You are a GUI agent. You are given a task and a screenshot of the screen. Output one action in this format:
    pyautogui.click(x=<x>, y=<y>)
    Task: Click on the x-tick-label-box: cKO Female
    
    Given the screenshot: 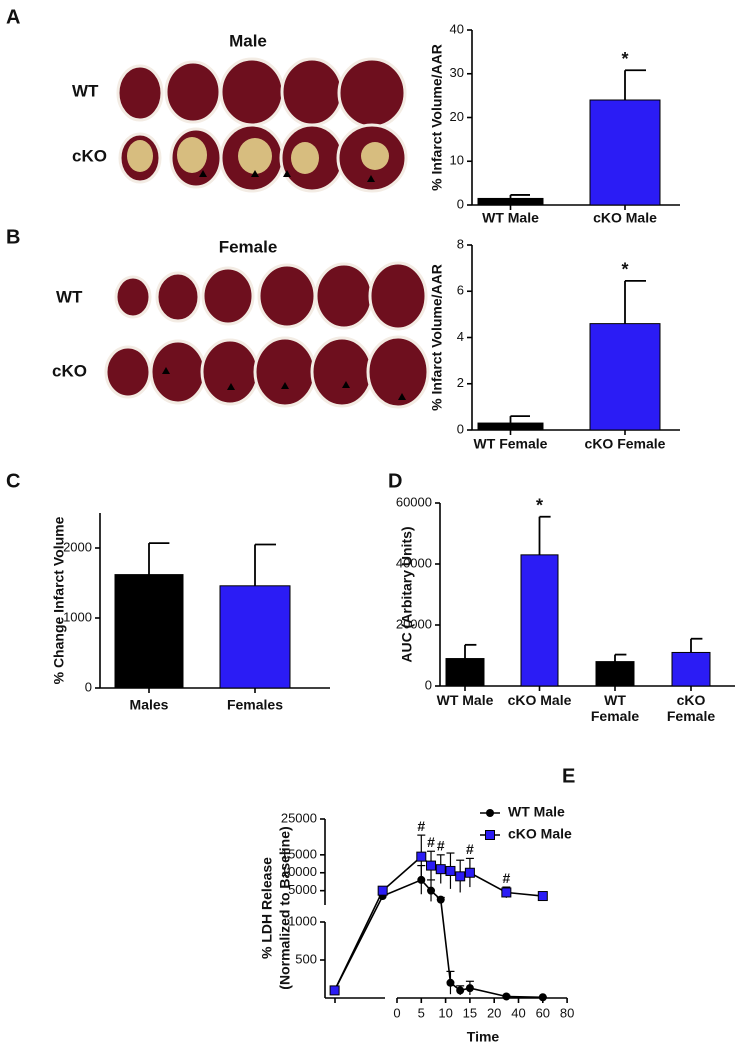 What is the action you would take?
    pyautogui.click(x=691, y=708)
    